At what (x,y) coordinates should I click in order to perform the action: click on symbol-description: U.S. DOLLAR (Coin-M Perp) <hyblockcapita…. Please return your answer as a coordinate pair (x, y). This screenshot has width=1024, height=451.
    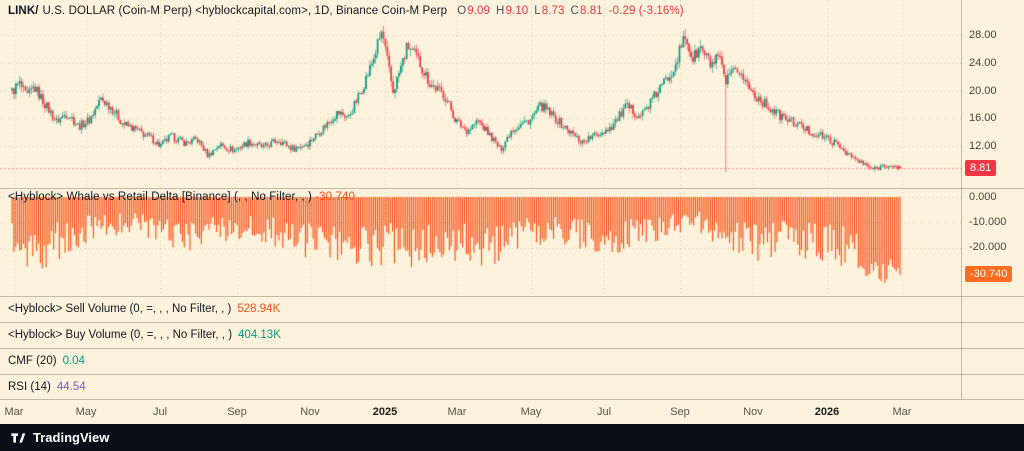
    Looking at the image, I should click on (245, 11).